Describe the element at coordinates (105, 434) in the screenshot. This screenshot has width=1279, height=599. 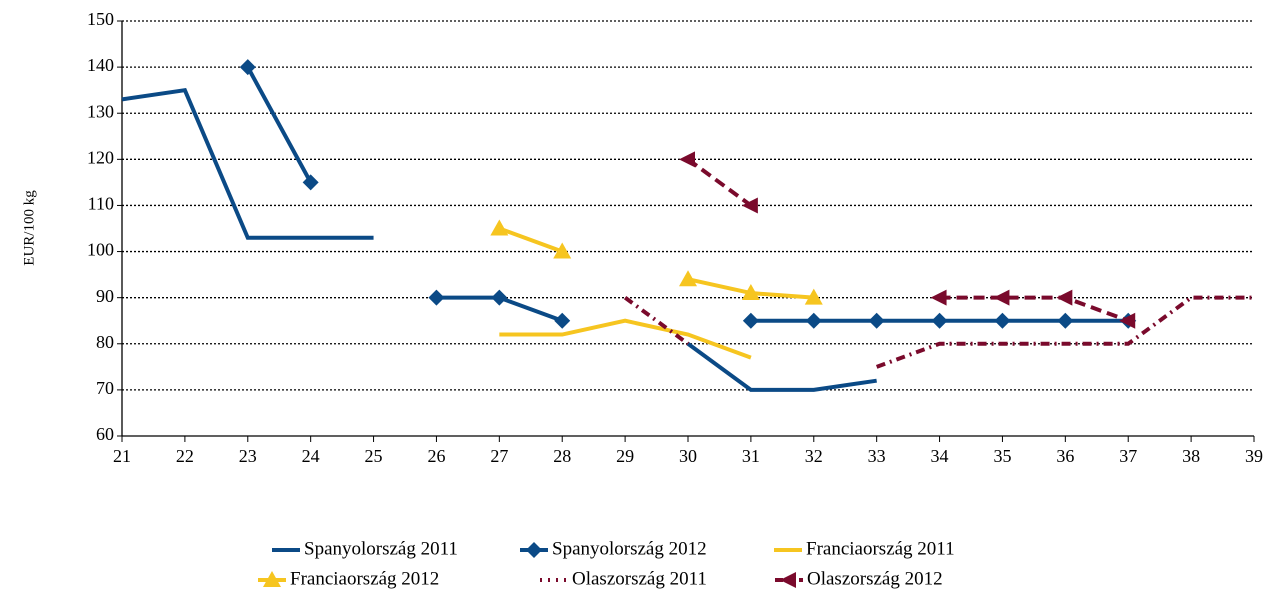
I see `y-tick-label: 60` at that location.